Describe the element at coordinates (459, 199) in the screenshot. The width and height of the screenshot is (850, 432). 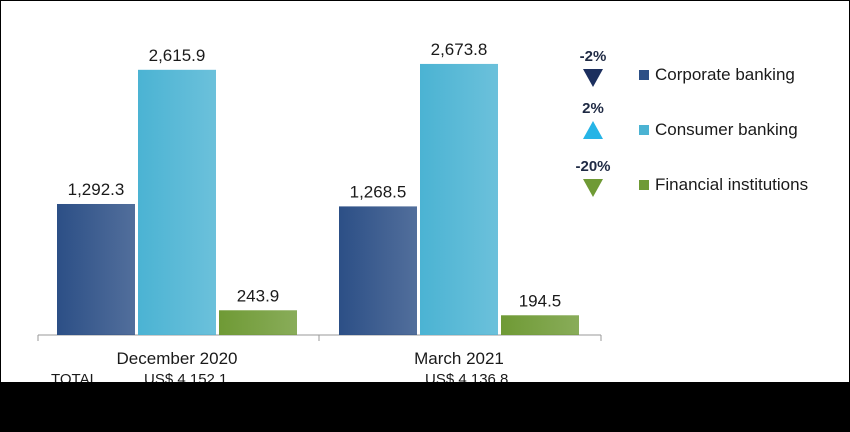
I see `bar-consumer-banking-mar-2021` at that location.